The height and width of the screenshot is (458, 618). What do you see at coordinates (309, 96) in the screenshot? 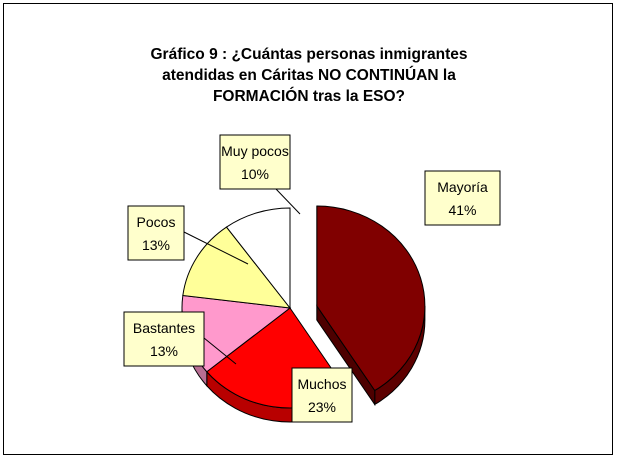
I see `chart-title-line-3: FORMACIÓN tras la ESO?` at bounding box center [309, 96].